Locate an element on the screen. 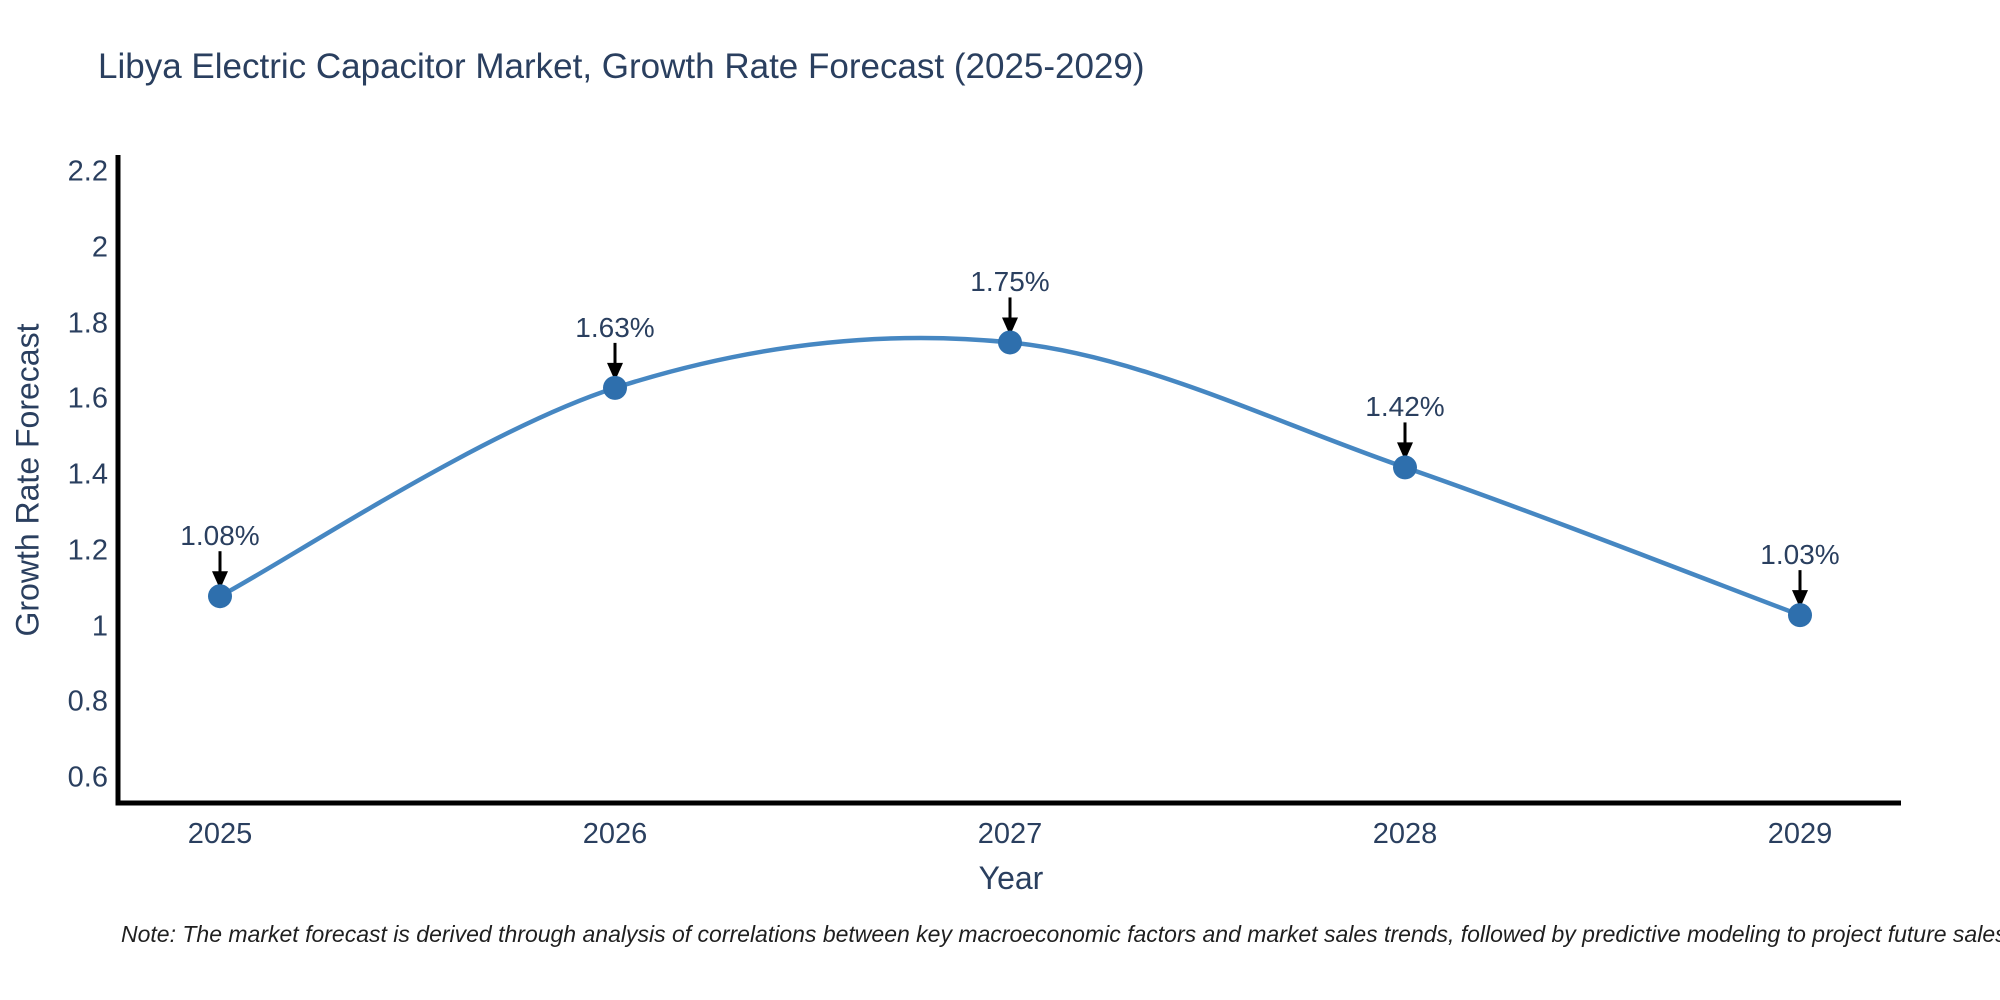 The width and height of the screenshot is (2000, 1000). x-tick-label: 2028 is located at coordinates (1405, 834).